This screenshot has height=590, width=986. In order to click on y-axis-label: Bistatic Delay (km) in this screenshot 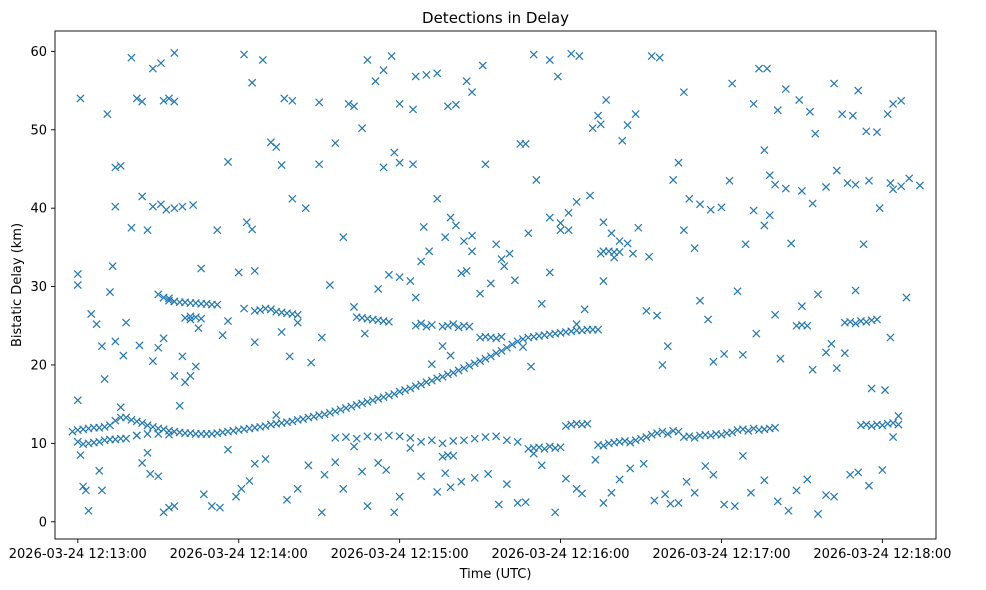, I will do `click(17, 285)`.